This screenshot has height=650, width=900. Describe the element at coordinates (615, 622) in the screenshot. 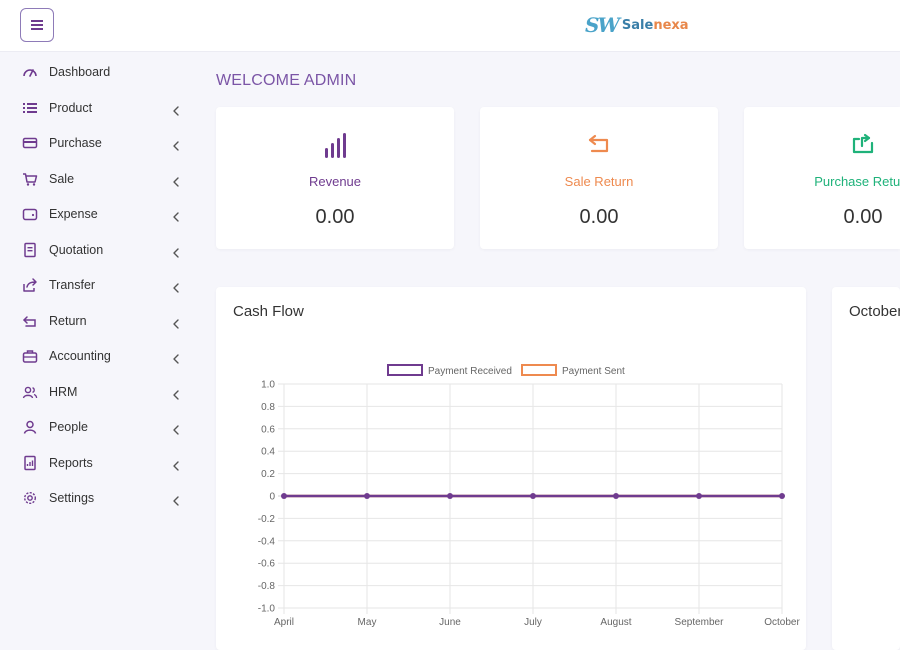

I see `x-tick-label: August` at that location.